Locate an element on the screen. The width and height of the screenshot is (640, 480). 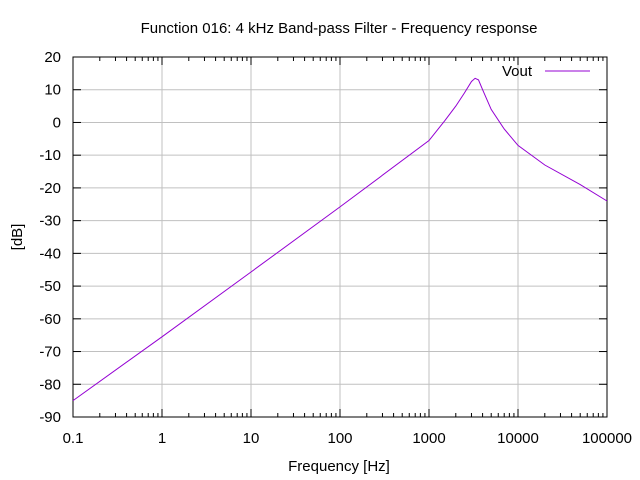
y-tick-label: -60 is located at coordinates (50, 319).